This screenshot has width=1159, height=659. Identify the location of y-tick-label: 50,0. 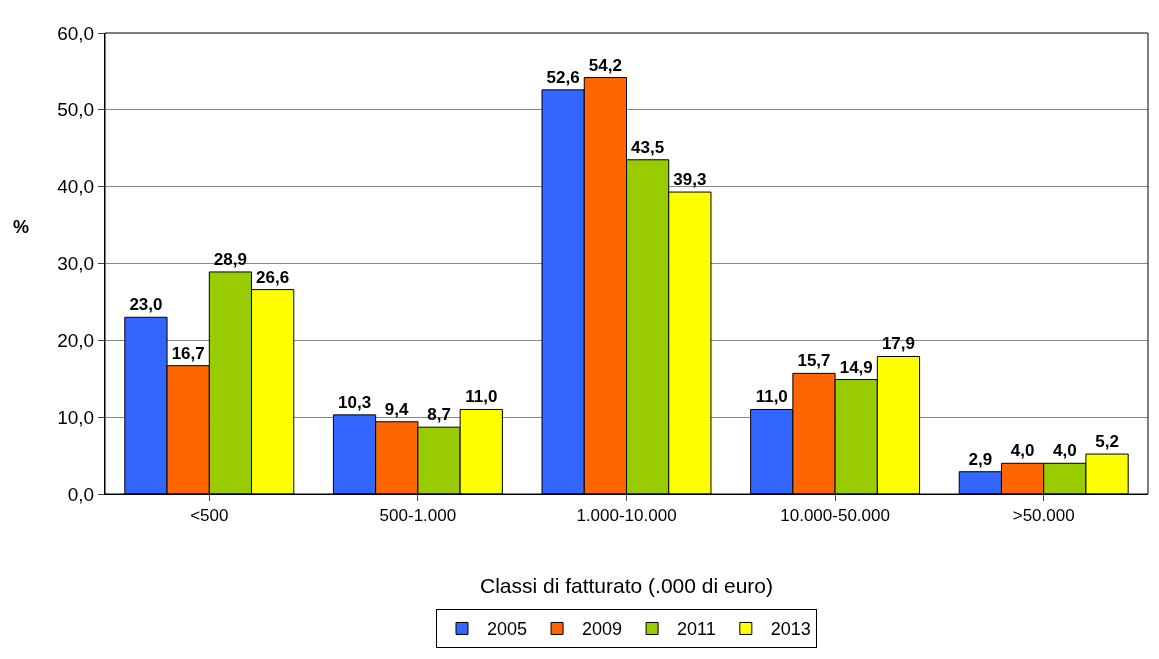
(76, 110).